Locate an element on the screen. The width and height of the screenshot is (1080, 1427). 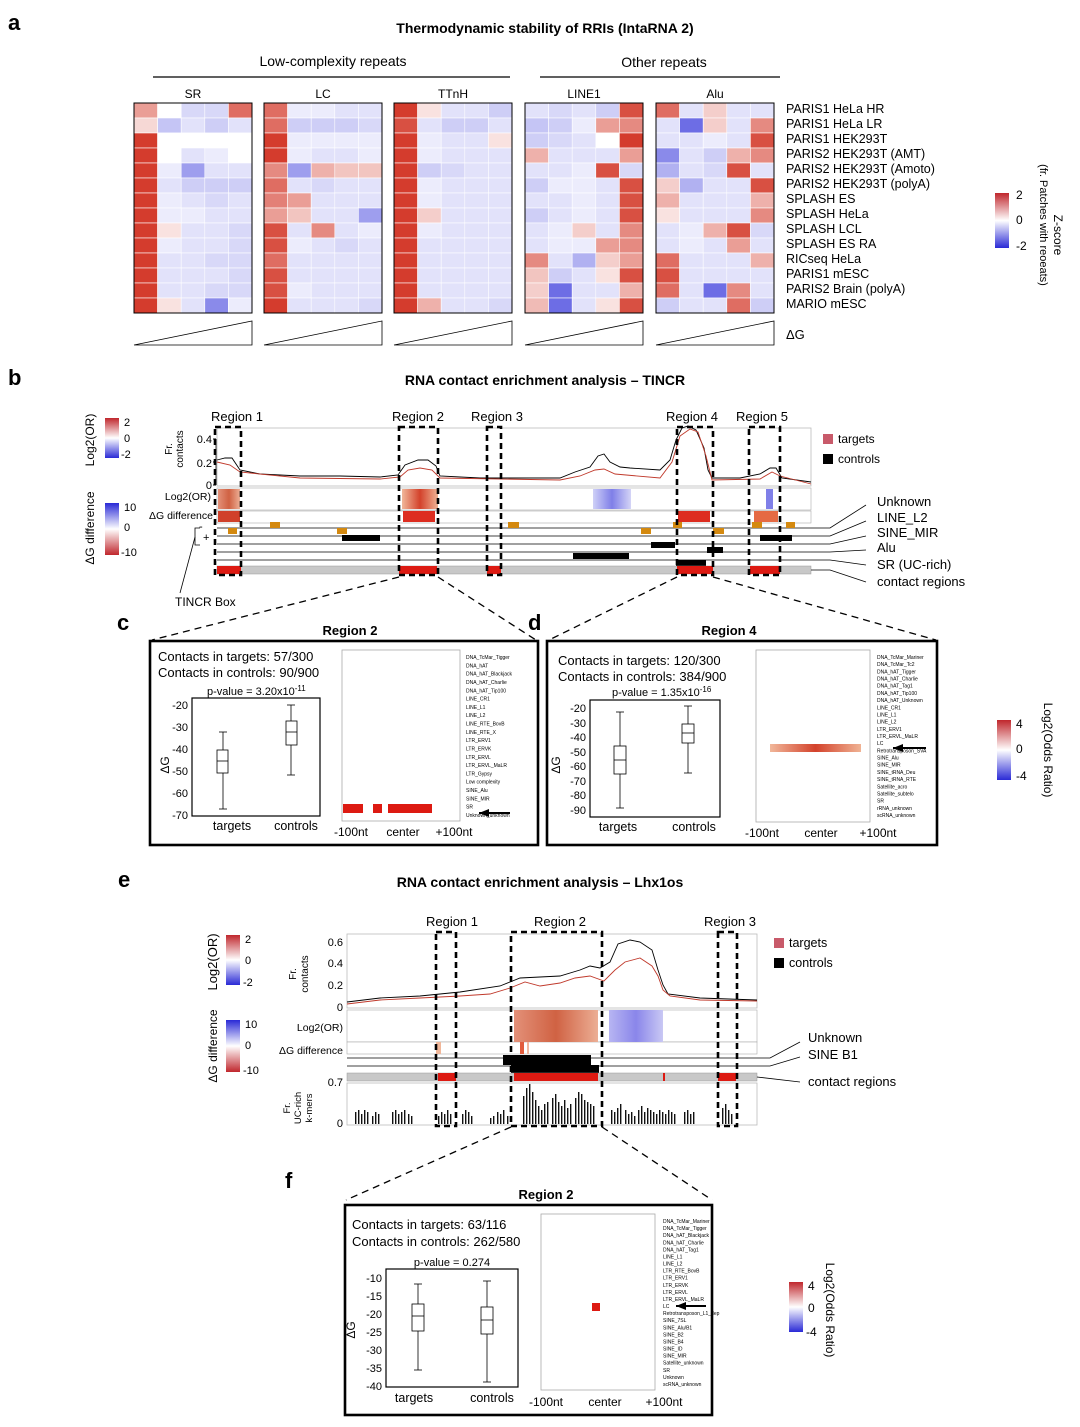
log2or-label: Log2(OR) is located at coordinates (212, 961).